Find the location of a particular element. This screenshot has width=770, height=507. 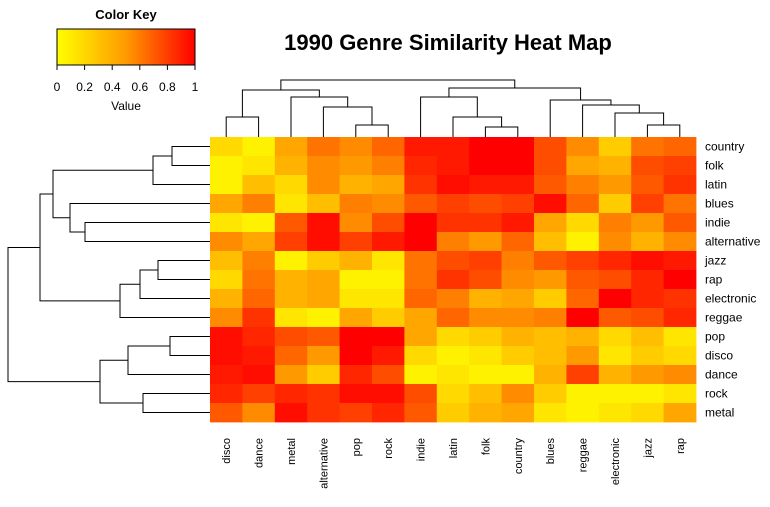

cell-rock-folk is located at coordinates (485, 394).